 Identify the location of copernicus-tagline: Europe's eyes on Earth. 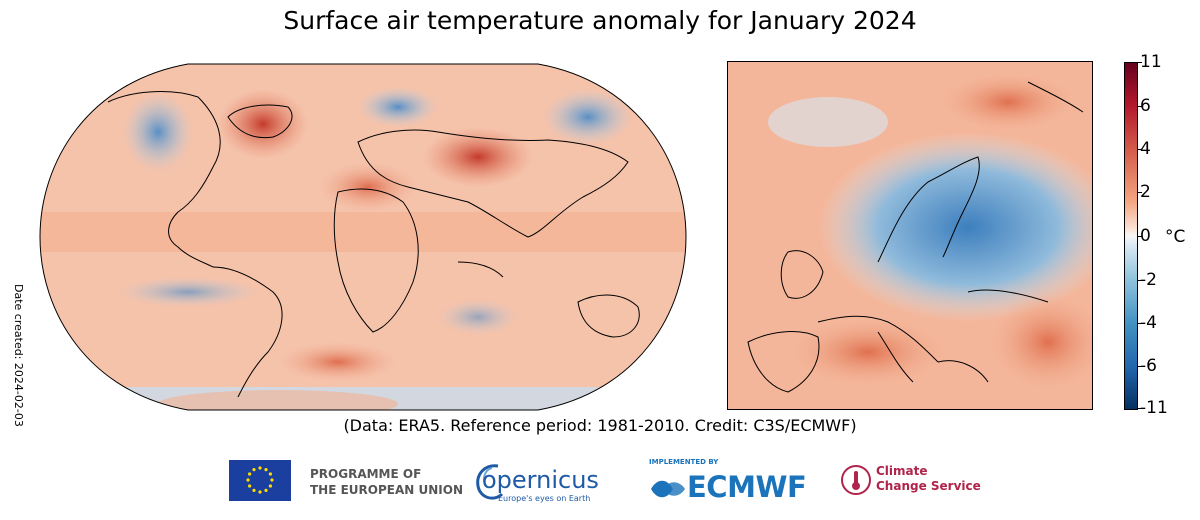
(544, 498).